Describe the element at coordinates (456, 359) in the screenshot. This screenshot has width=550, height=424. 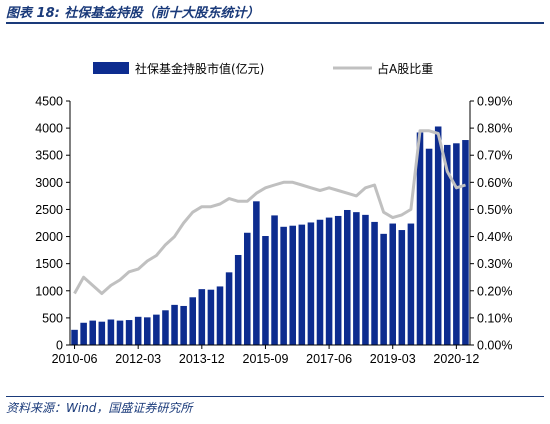
I see `x-tick-label: 2020-12` at that location.